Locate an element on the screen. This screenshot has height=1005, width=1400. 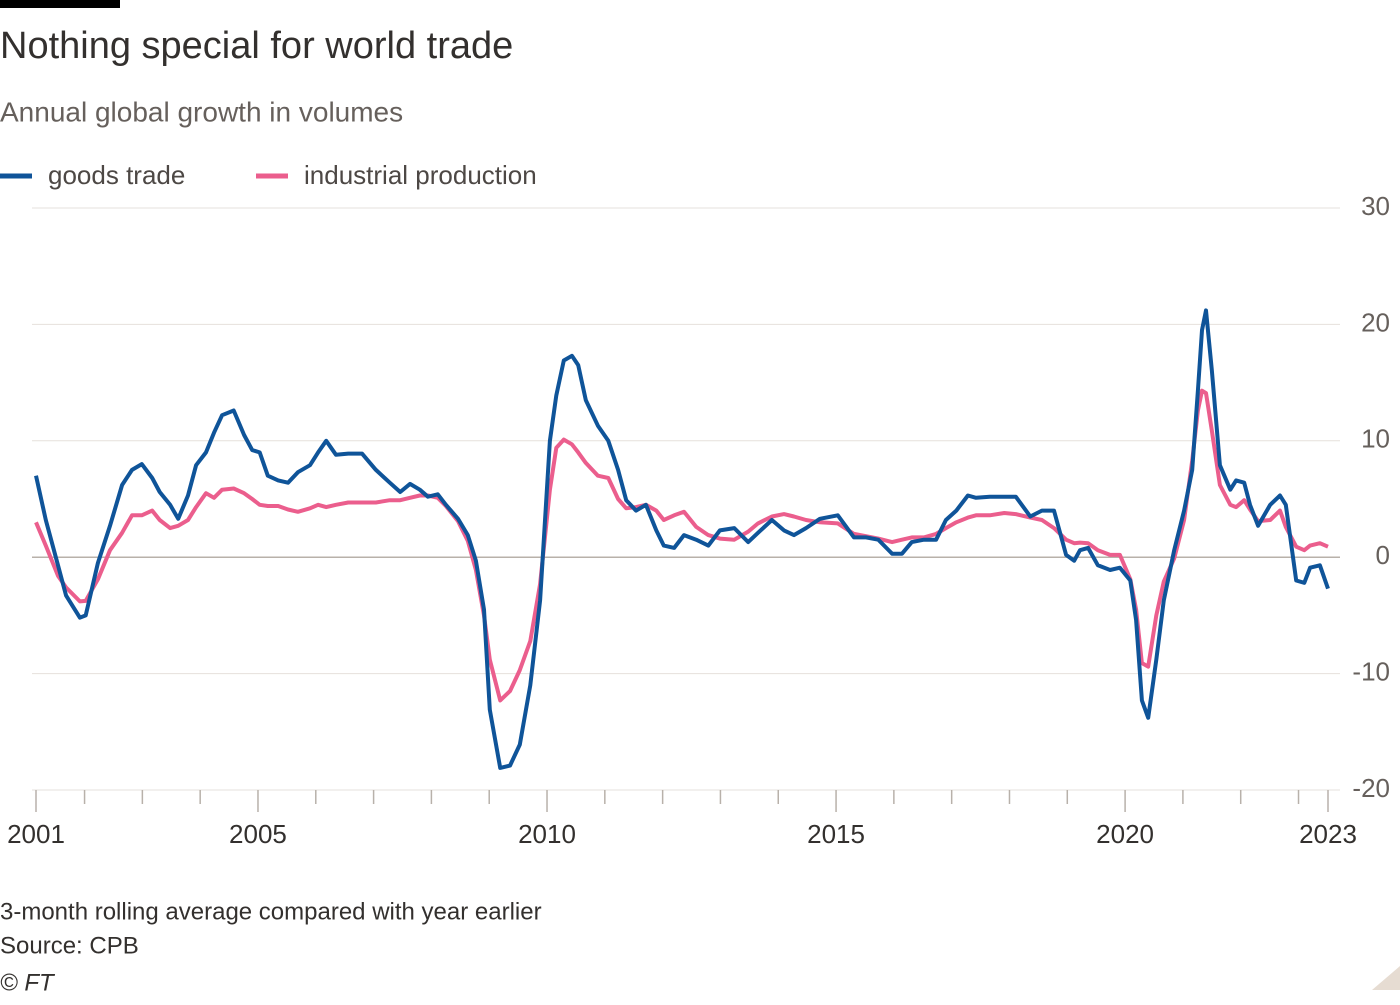
y-tick-label: 30 is located at coordinates (1375, 206).